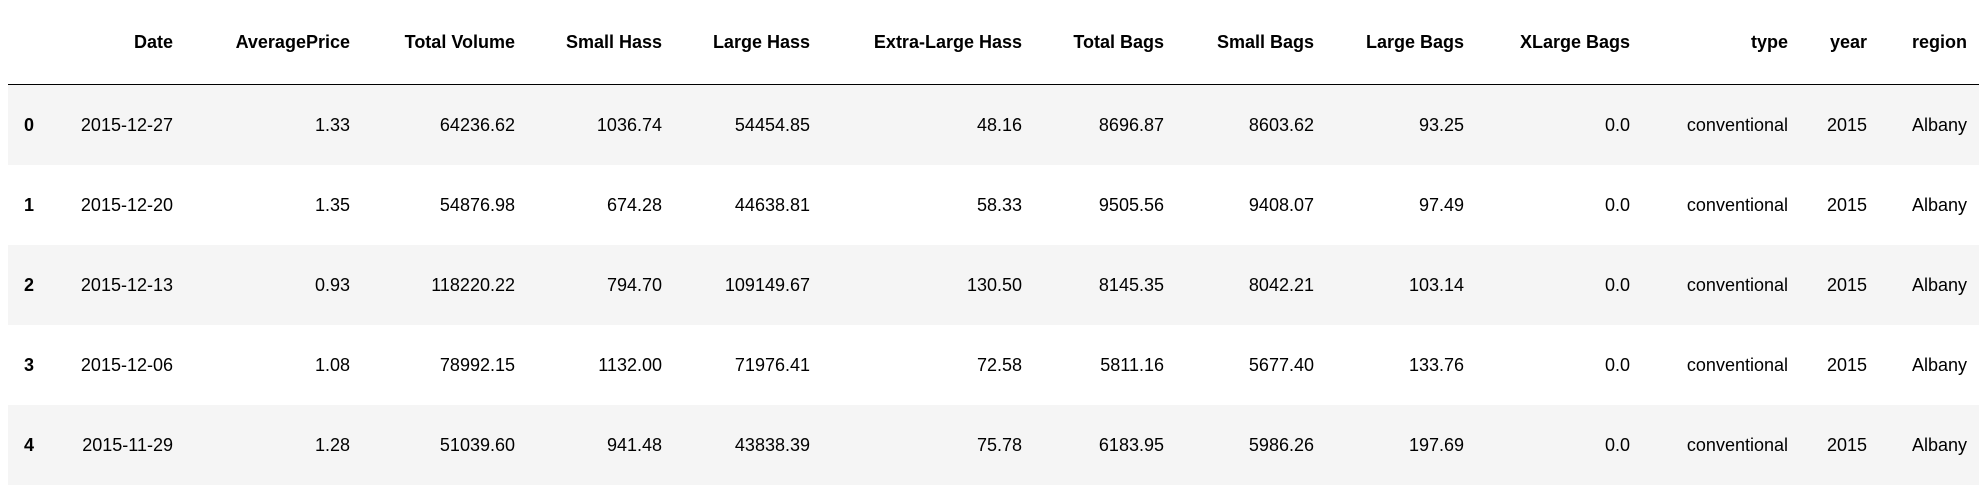  Describe the element at coordinates (928, 42) in the screenshot. I see `column-header: Extra-Large Hass` at that location.